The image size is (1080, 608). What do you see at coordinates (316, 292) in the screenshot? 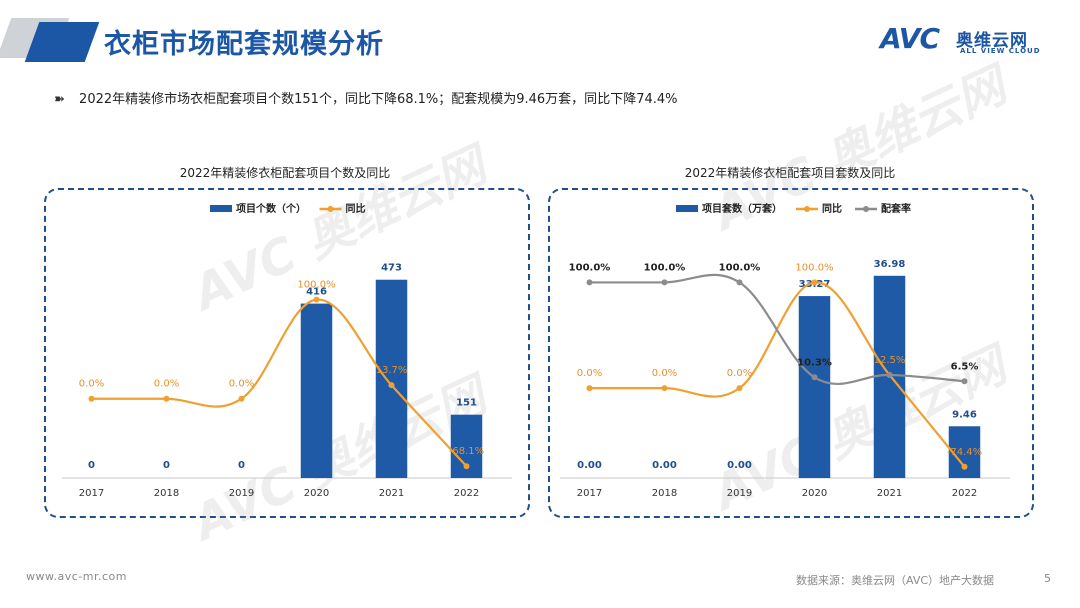
I see `bar-data-label: 416` at bounding box center [316, 292].